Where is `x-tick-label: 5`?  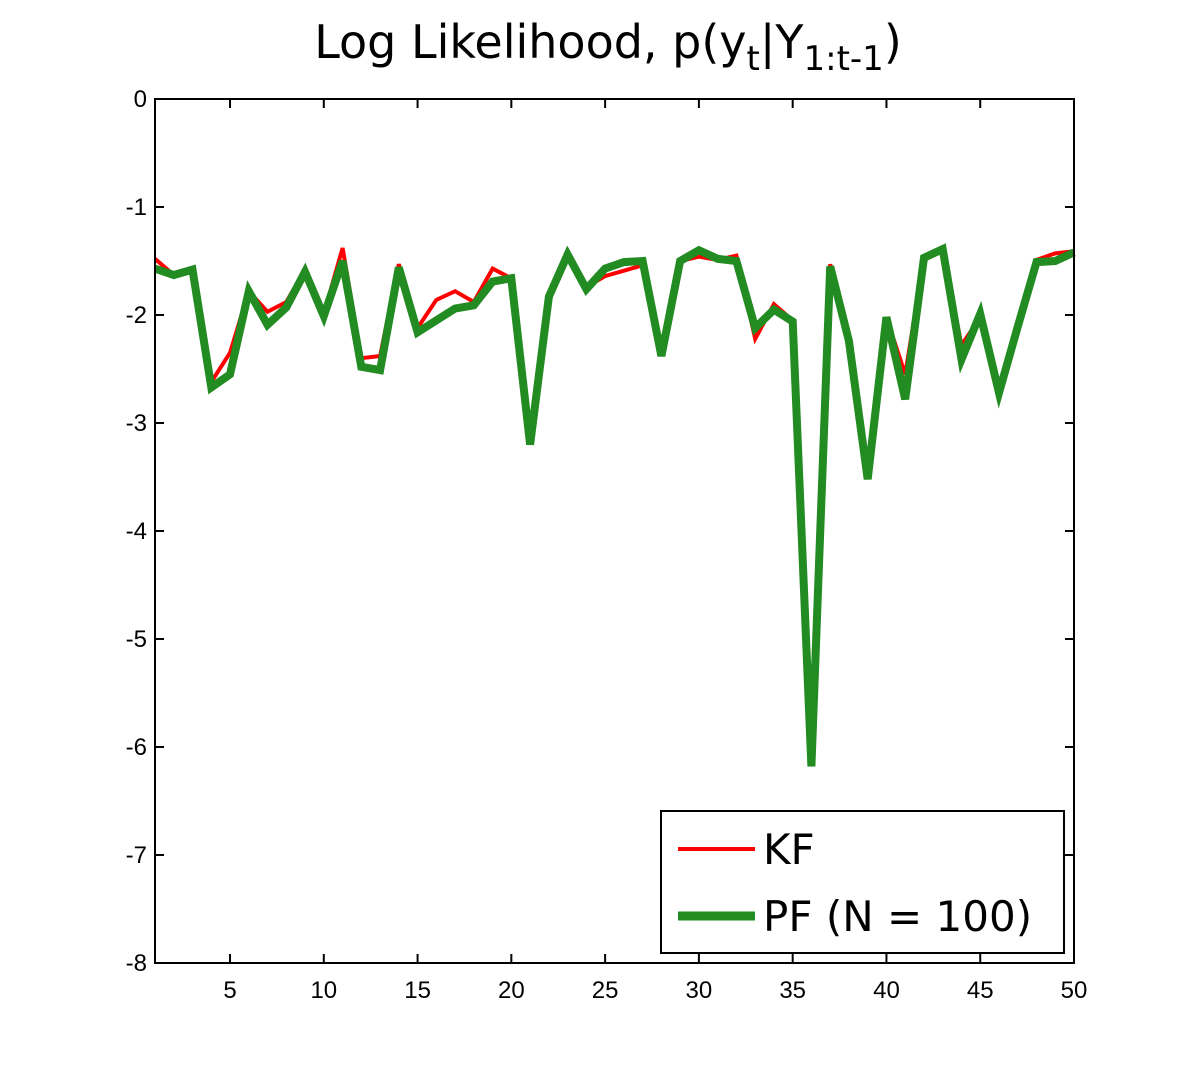 x-tick-label: 5 is located at coordinates (229, 990).